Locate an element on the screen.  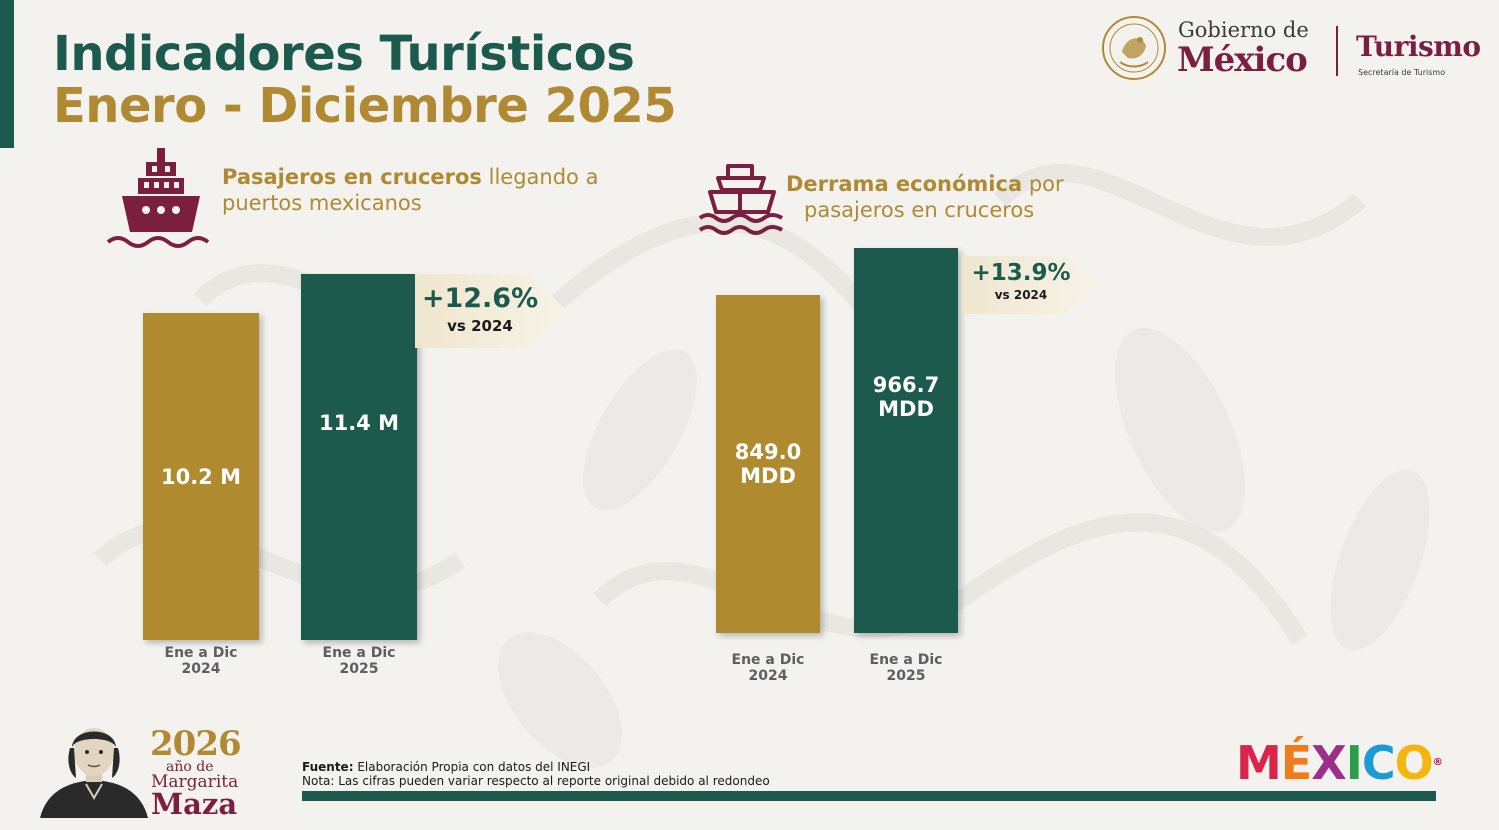
mexico-brand-letter: I is located at coordinates (1354, 763).